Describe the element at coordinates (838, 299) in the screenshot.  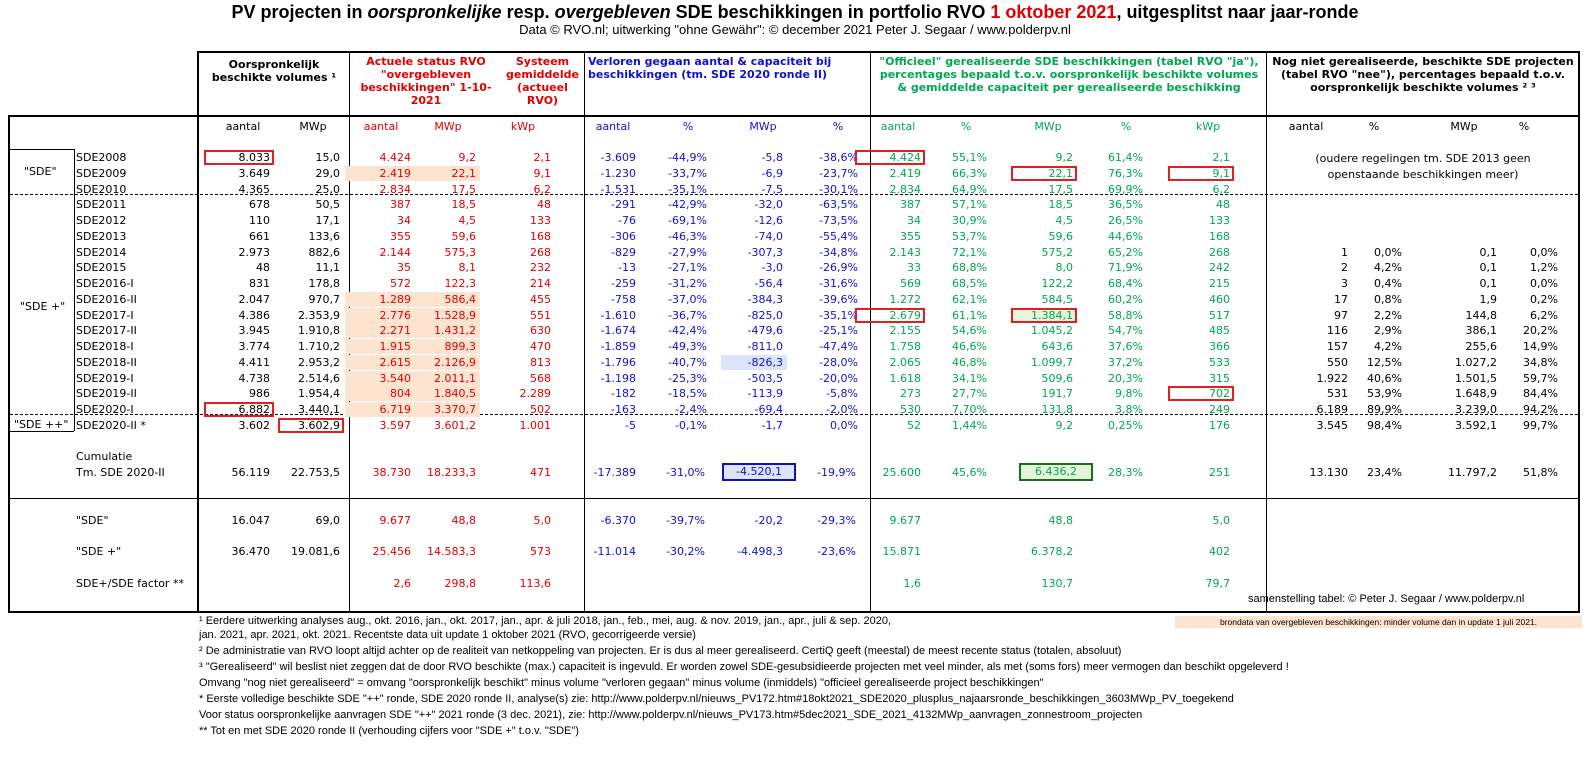
I see `table-cell: -39,6%` at that location.